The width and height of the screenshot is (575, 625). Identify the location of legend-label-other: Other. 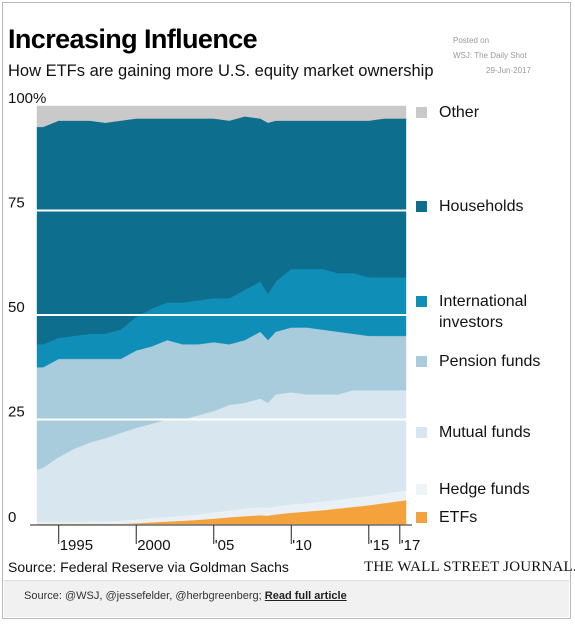
(459, 112).